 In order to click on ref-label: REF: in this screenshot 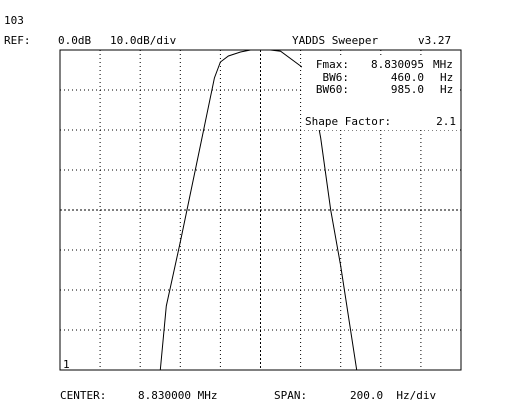, I will do `click(17, 40)`.